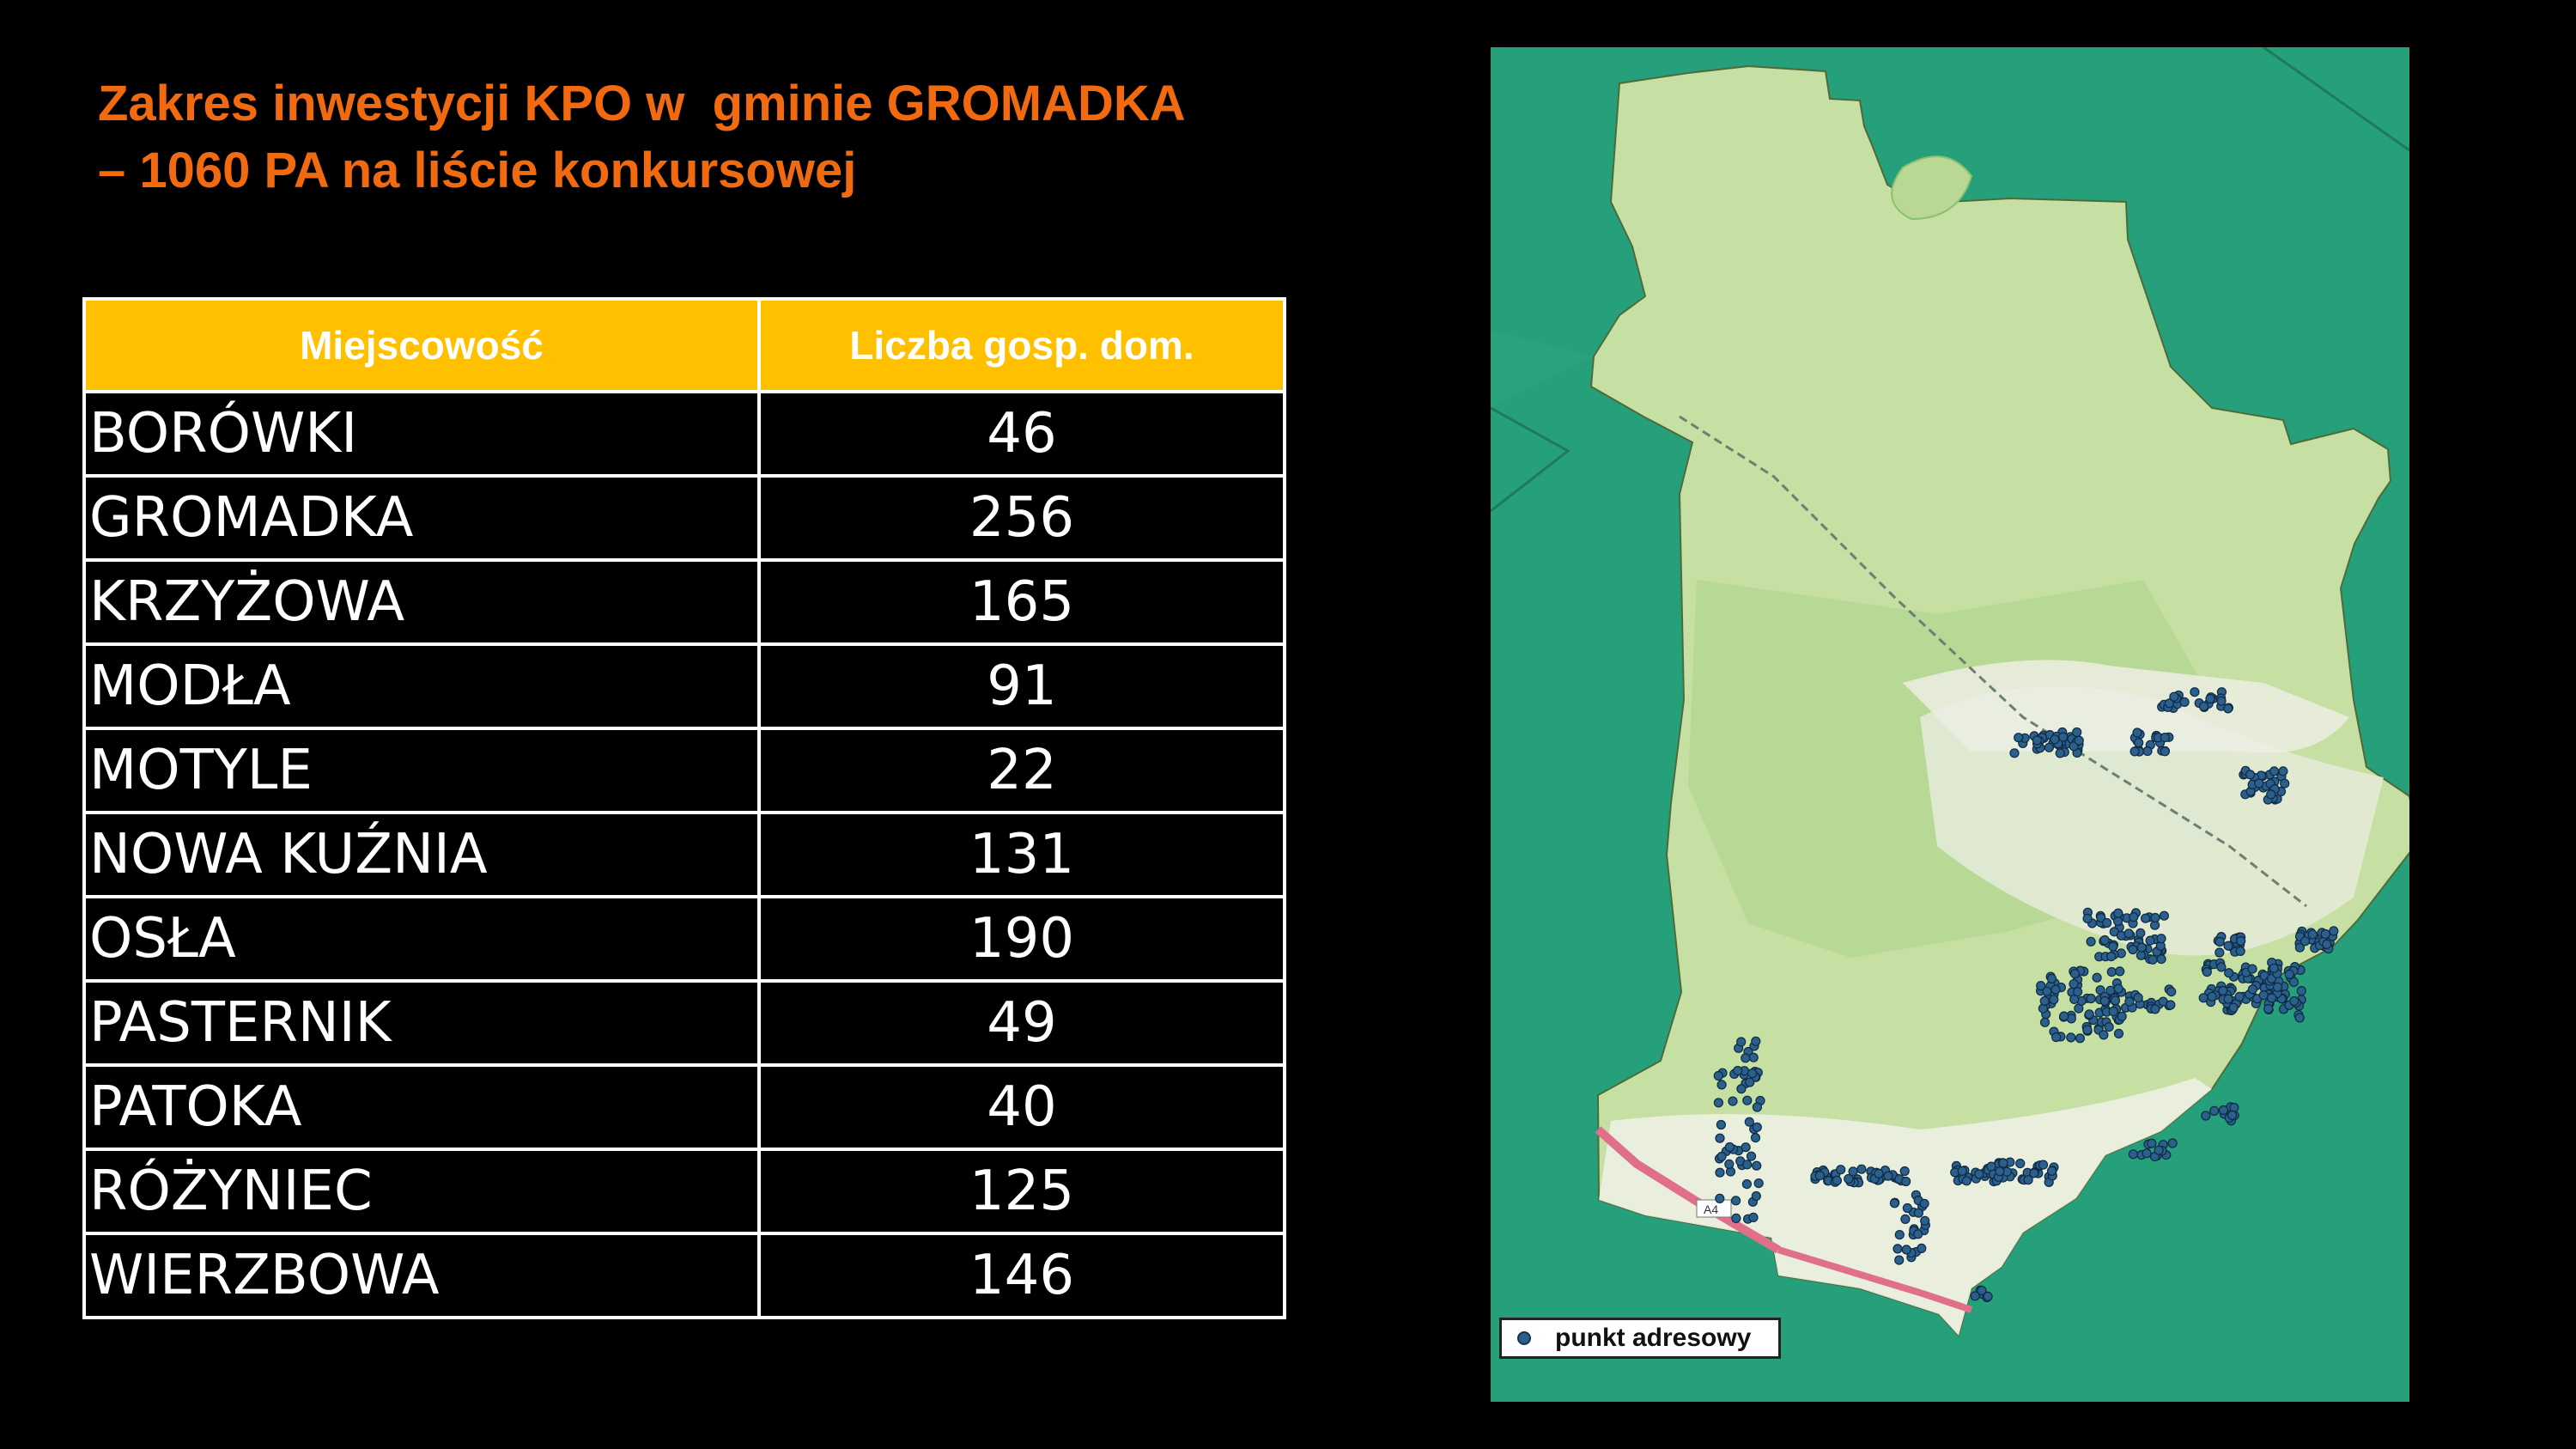 The width and height of the screenshot is (2576, 1449). I want to click on cell-locality: GROMADKA, so click(421, 518).